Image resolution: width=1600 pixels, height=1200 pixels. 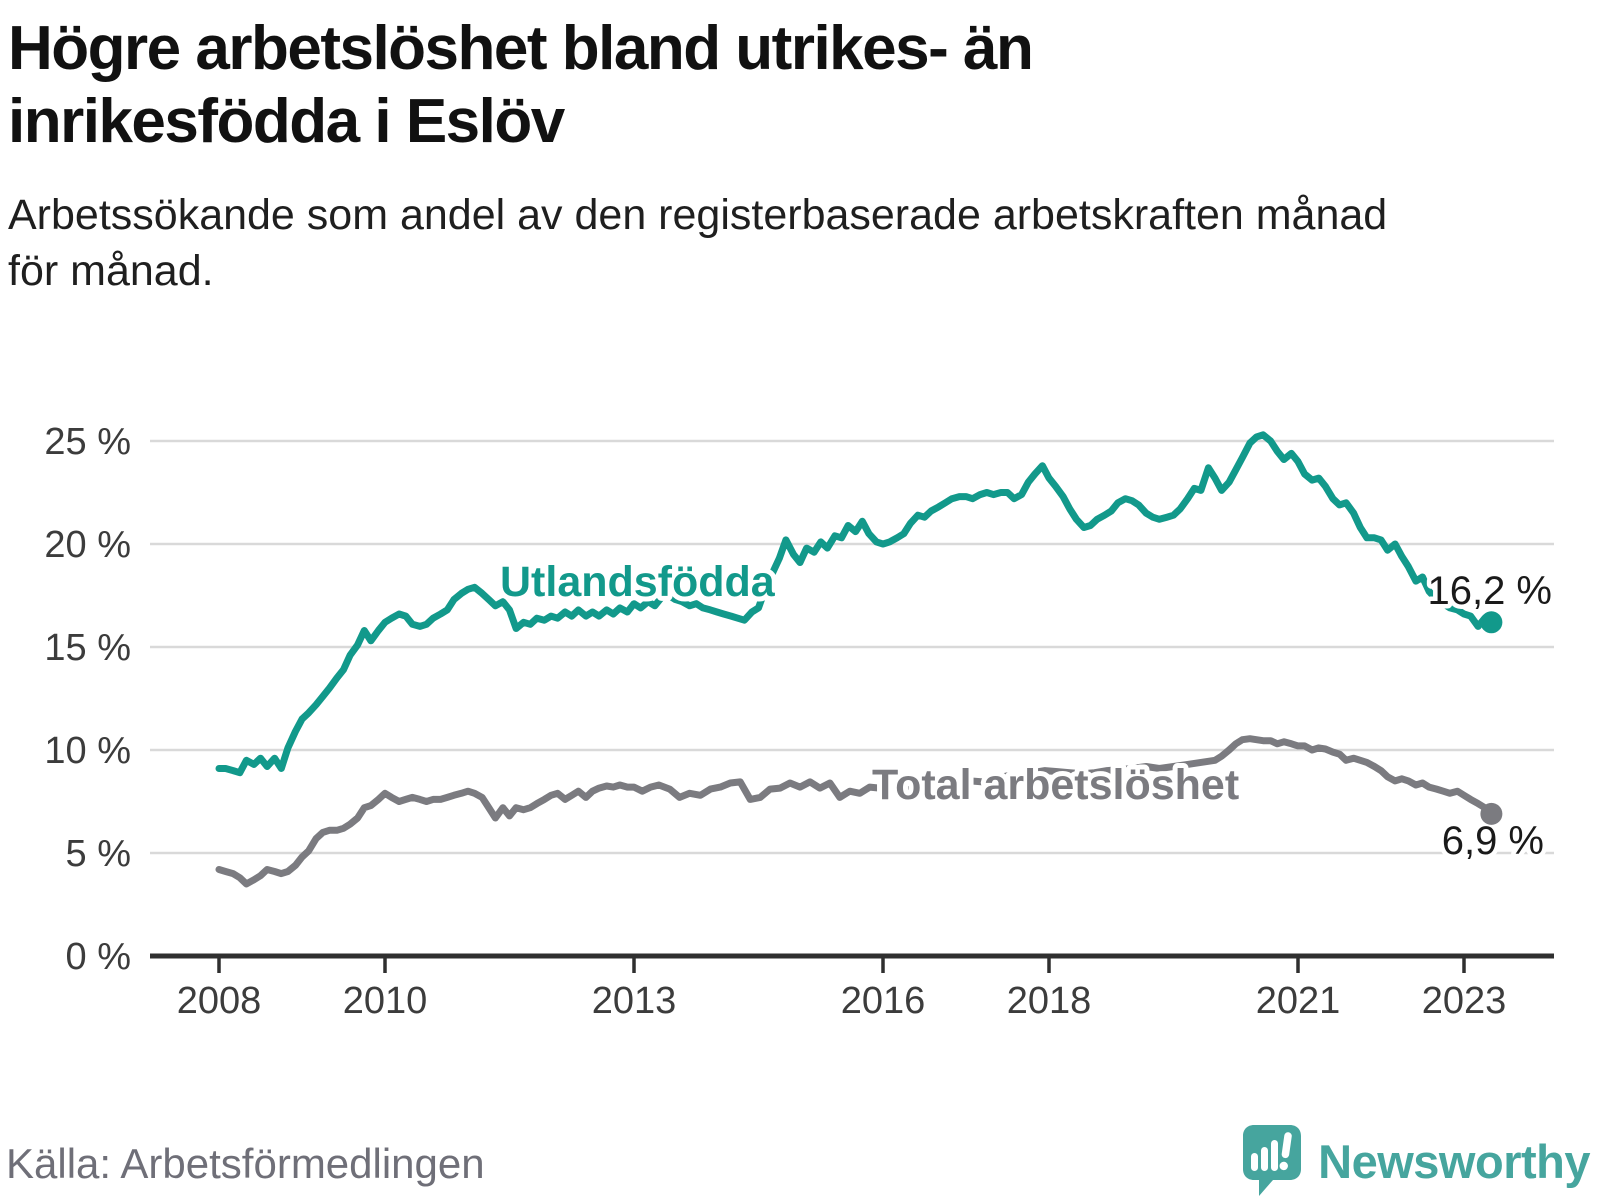 I want to click on y-tick-label: 25 %, so click(x=87, y=442).